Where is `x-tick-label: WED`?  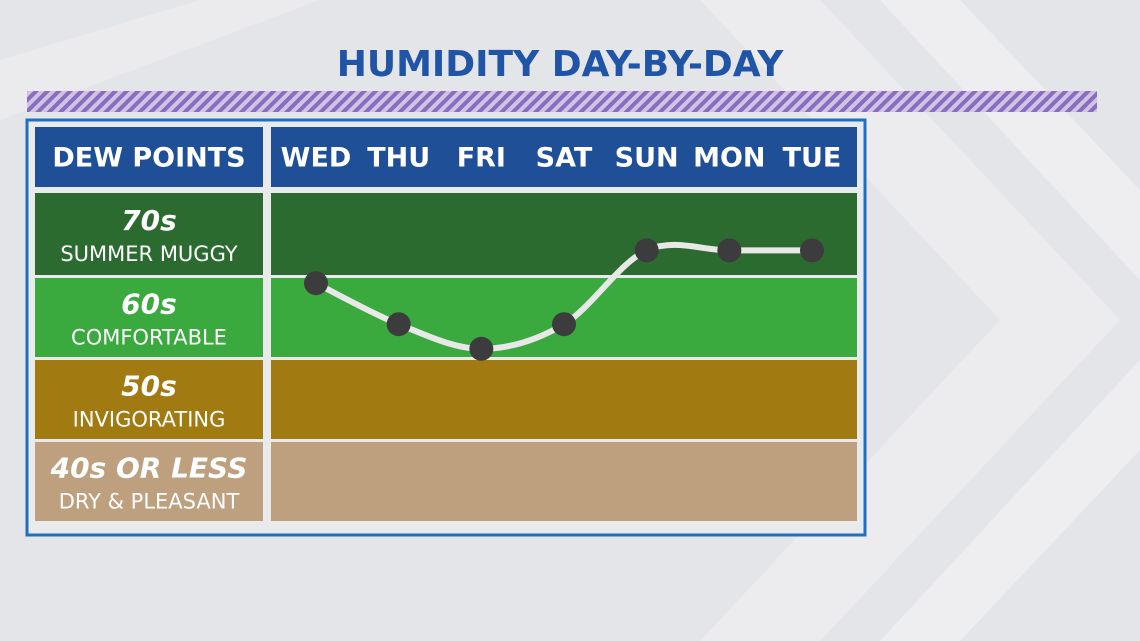
x-tick-label: WED is located at coordinates (316, 158).